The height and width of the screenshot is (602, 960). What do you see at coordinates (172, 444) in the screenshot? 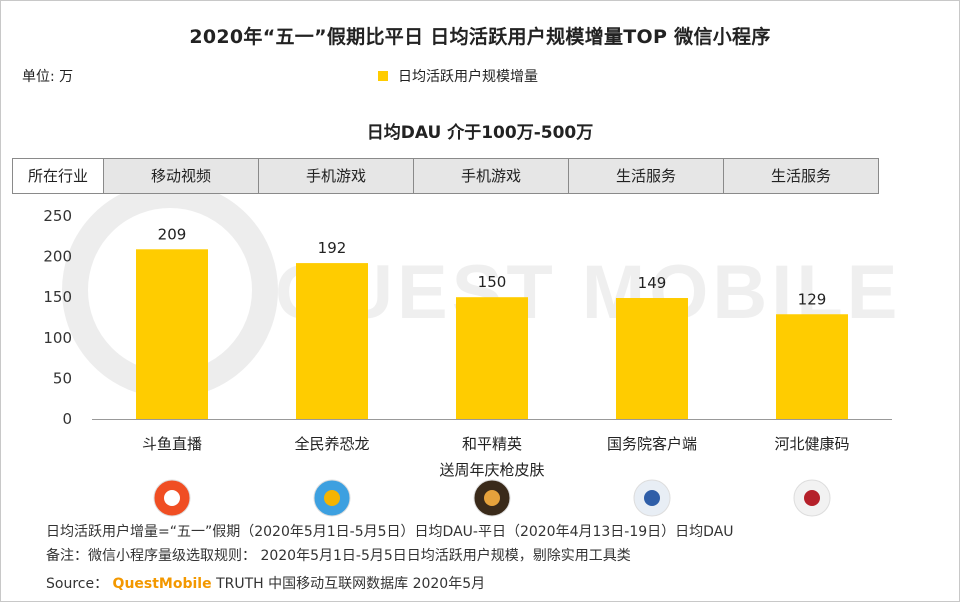
I see `x-tick-label: 斗鱼直播` at bounding box center [172, 444].